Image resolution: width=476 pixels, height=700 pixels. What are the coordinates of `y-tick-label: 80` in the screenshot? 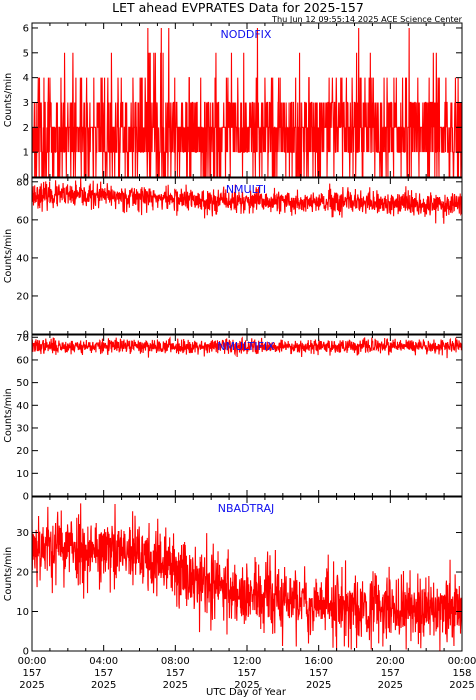 It's located at (22, 182).